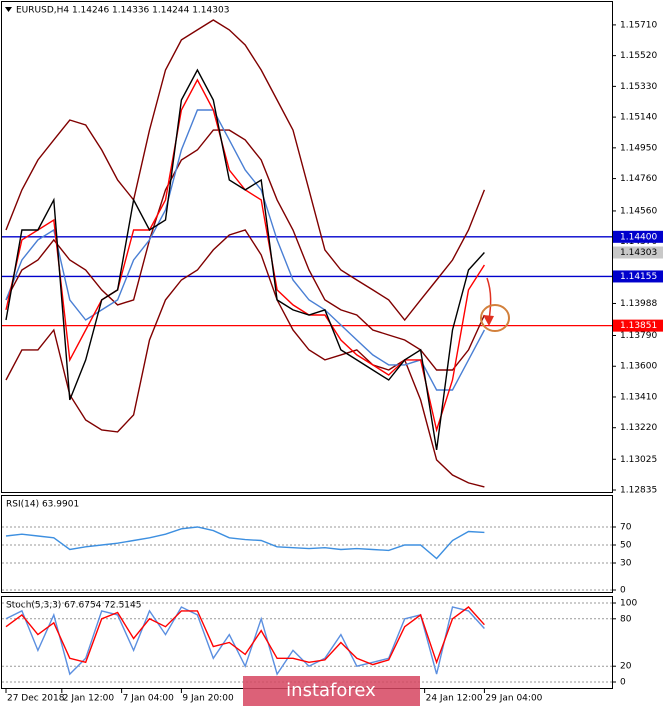 This screenshot has height=707, width=665. I want to click on watermark-box, so click(331, 691).